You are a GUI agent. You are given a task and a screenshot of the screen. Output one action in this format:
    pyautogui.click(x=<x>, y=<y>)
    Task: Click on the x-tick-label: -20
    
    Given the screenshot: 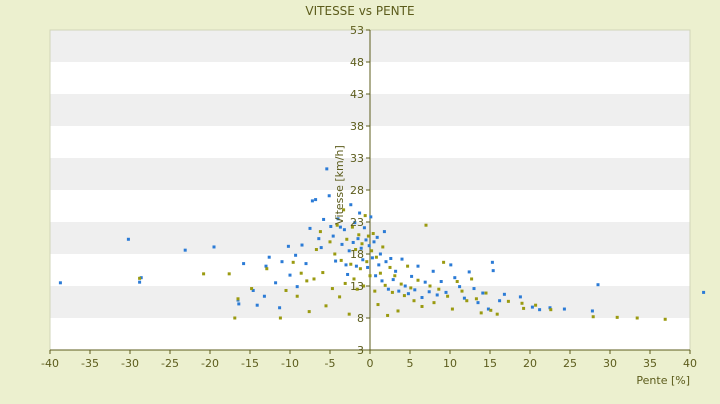 What is the action you would take?
    pyautogui.click(x=210, y=363)
    